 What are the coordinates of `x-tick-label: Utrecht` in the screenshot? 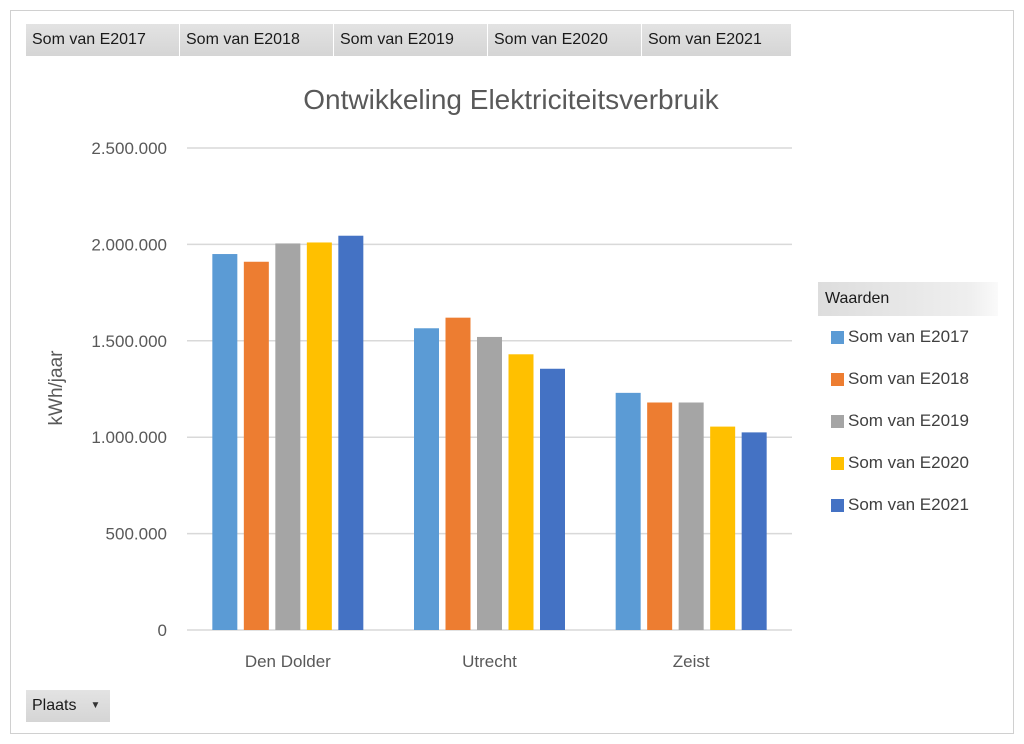 It's located at (489, 661).